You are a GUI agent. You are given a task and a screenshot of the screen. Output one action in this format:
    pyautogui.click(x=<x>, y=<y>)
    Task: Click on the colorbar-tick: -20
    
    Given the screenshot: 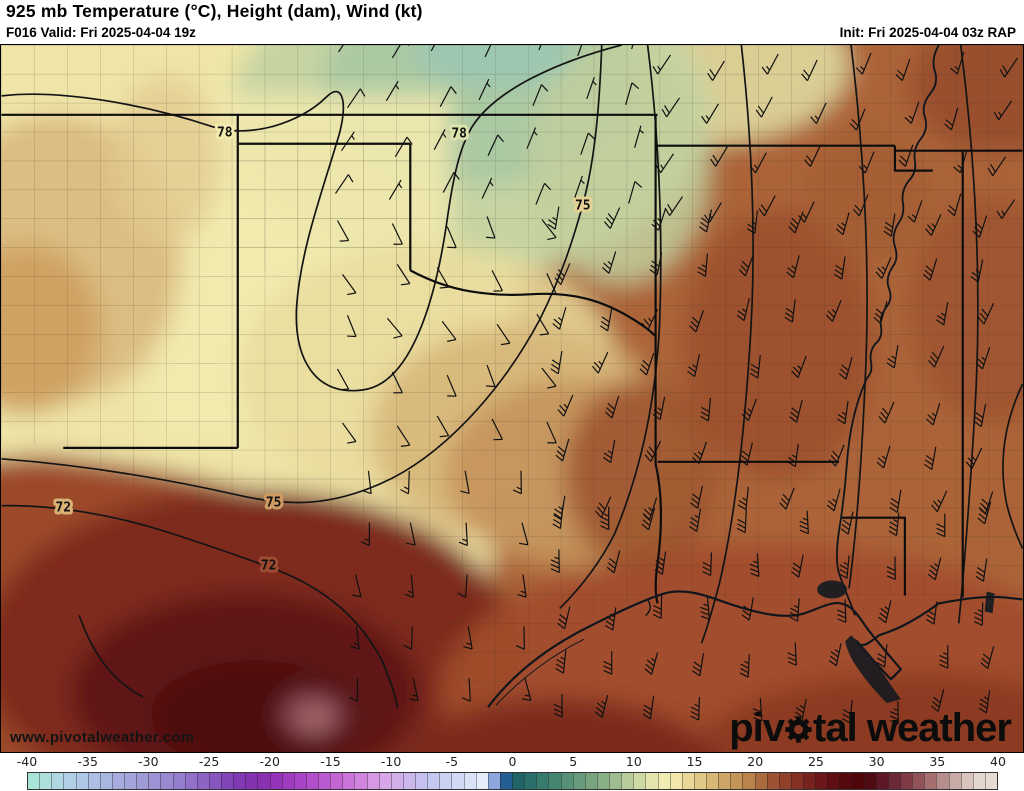 What is the action you would take?
    pyautogui.click(x=269, y=761)
    